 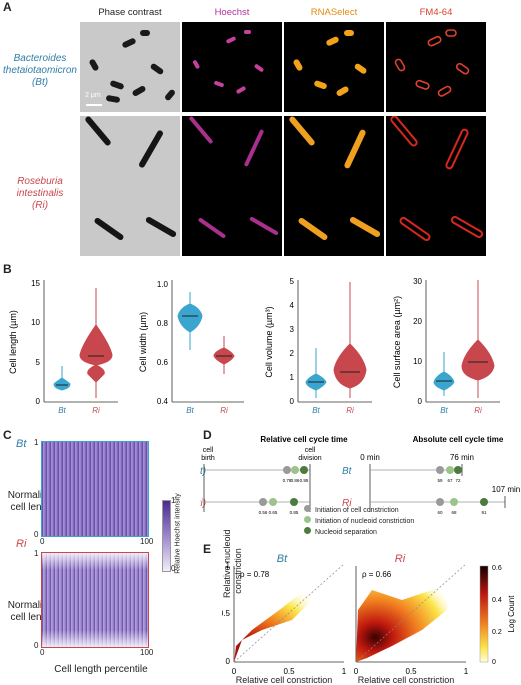 I want to click on svg-text: birth, so click(x=208, y=458).